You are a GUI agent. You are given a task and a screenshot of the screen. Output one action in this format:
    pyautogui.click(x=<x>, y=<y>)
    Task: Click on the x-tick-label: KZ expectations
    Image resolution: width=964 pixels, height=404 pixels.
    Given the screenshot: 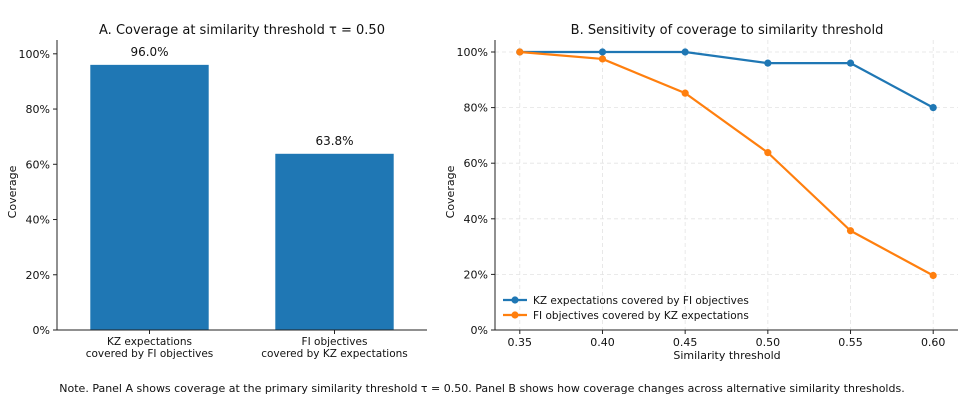 What is the action you would take?
    pyautogui.click(x=149, y=342)
    